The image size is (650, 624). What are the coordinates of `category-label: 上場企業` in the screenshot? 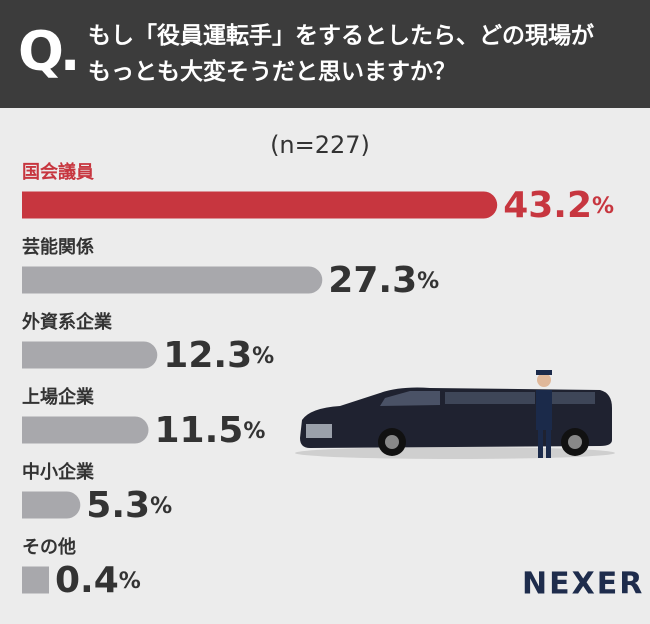 It's located at (58, 397).